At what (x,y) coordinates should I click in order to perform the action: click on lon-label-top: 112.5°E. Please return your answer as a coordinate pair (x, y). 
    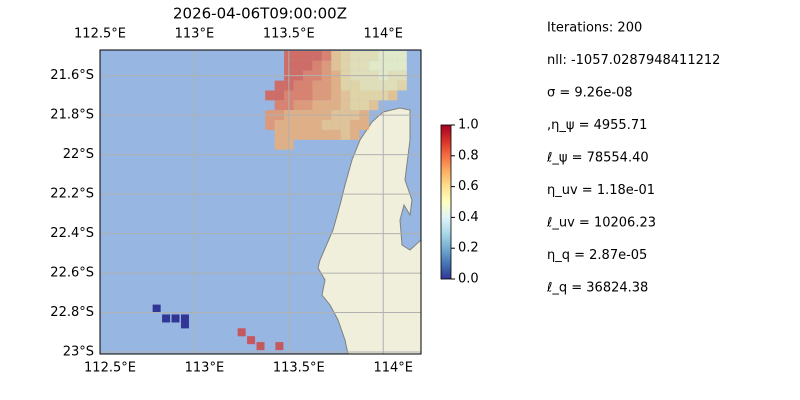
    Looking at the image, I should click on (100, 34).